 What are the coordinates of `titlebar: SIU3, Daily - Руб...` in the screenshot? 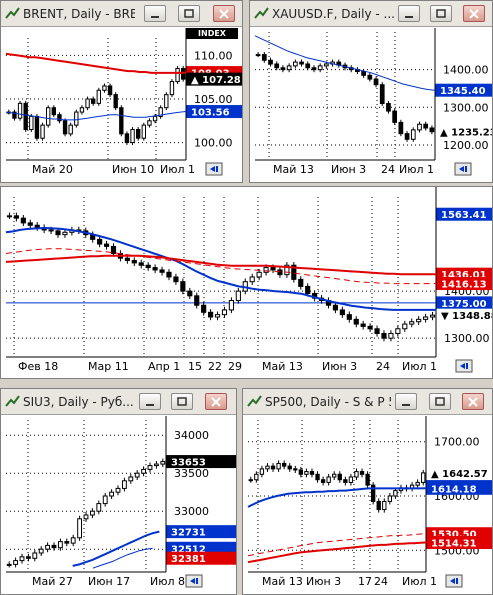 It's located at (118, 402).